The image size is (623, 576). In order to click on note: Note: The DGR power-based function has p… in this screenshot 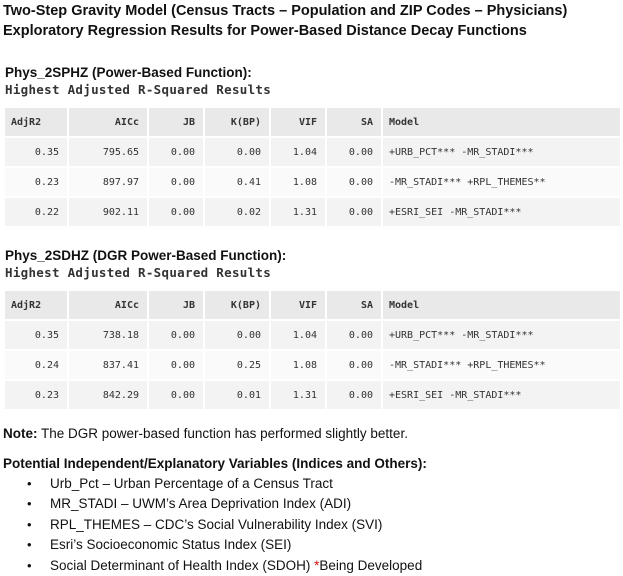, I will do `click(205, 433)`.